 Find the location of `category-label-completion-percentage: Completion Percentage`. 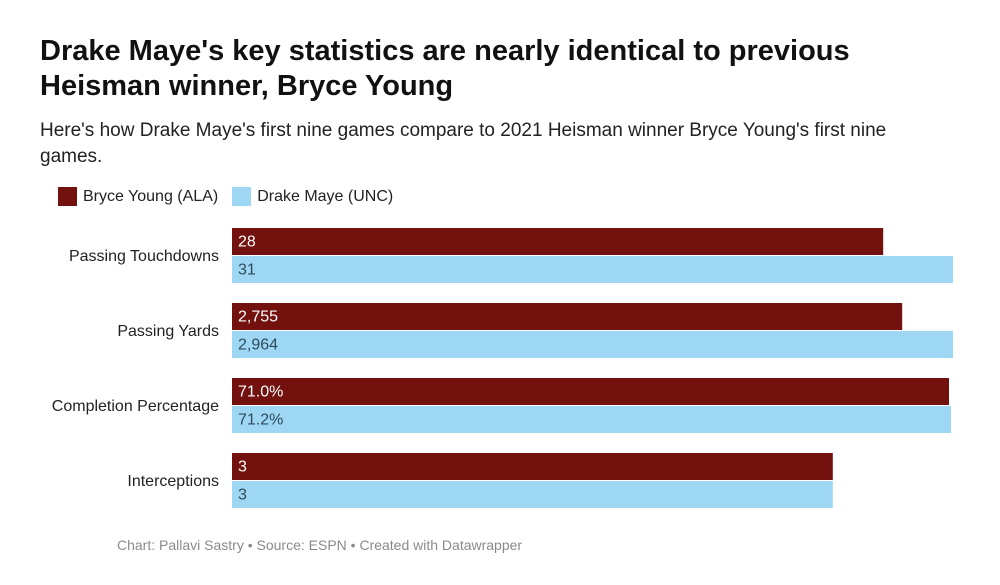

category-label-completion-percentage: Completion Percentage is located at coordinates (135, 406).